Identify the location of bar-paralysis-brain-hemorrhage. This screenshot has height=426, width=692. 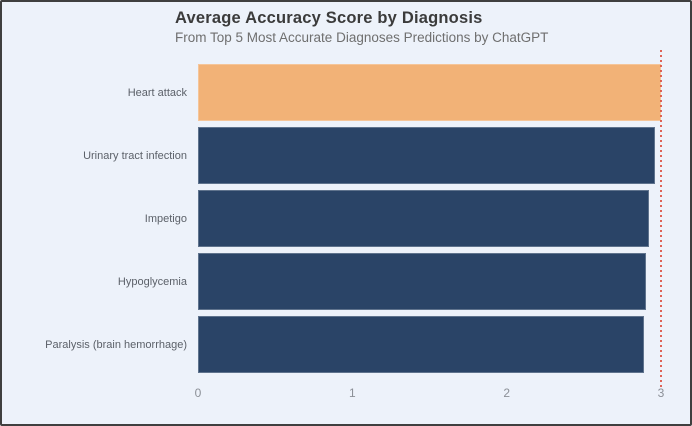
(421, 344).